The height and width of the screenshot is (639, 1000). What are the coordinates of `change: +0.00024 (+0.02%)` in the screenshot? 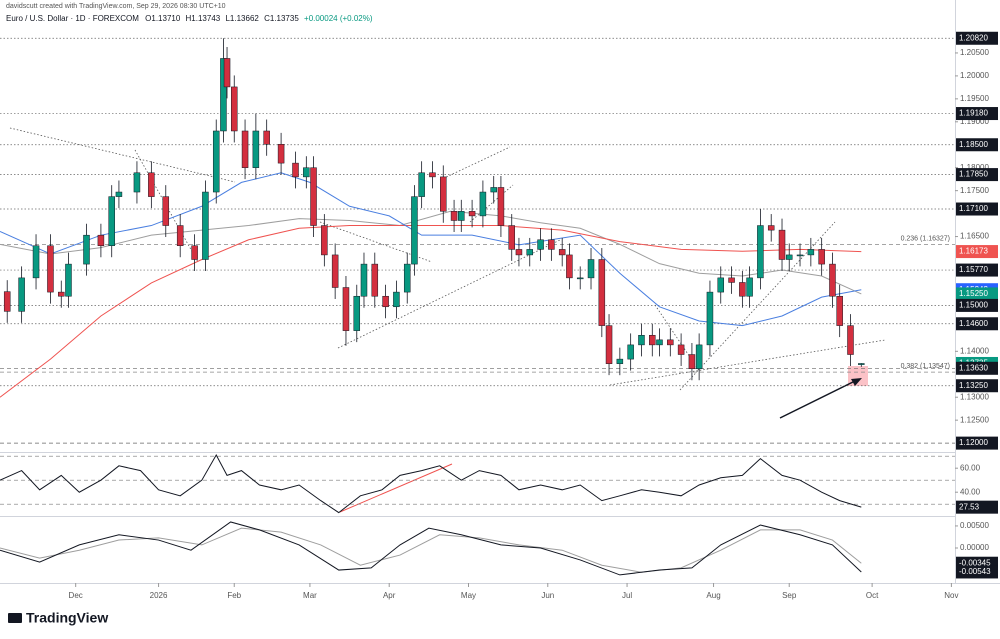 It's located at (338, 18).